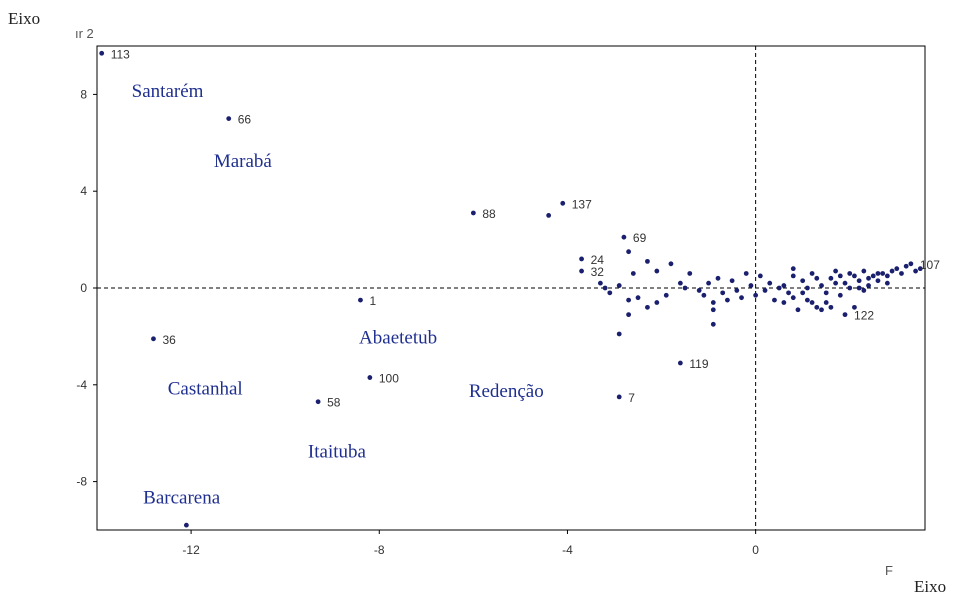  What do you see at coordinates (191, 550) in the screenshot?
I see `x-tick-label: -12` at bounding box center [191, 550].